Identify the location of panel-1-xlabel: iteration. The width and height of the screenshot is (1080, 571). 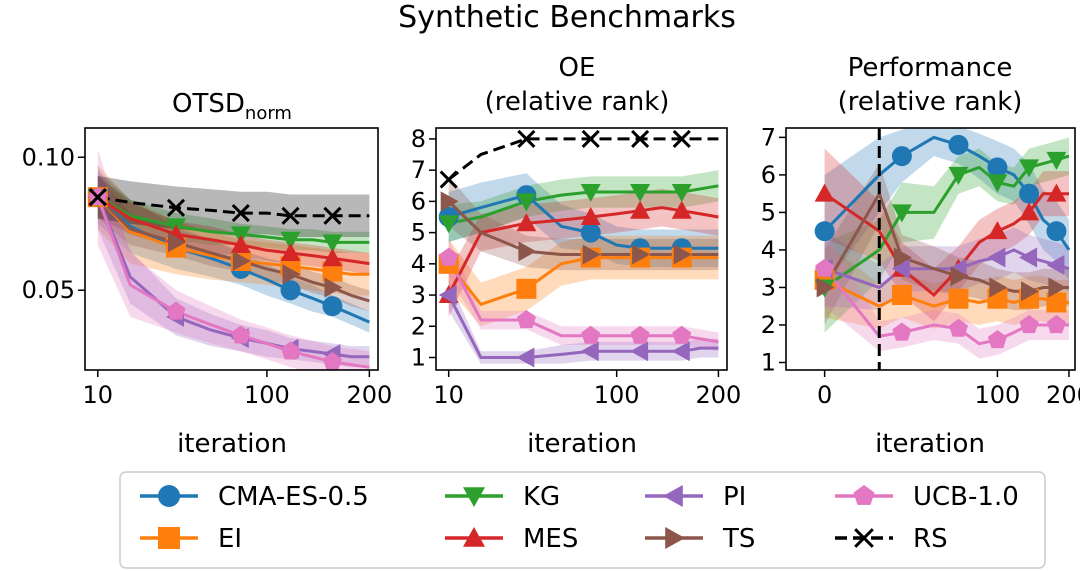
(232, 444).